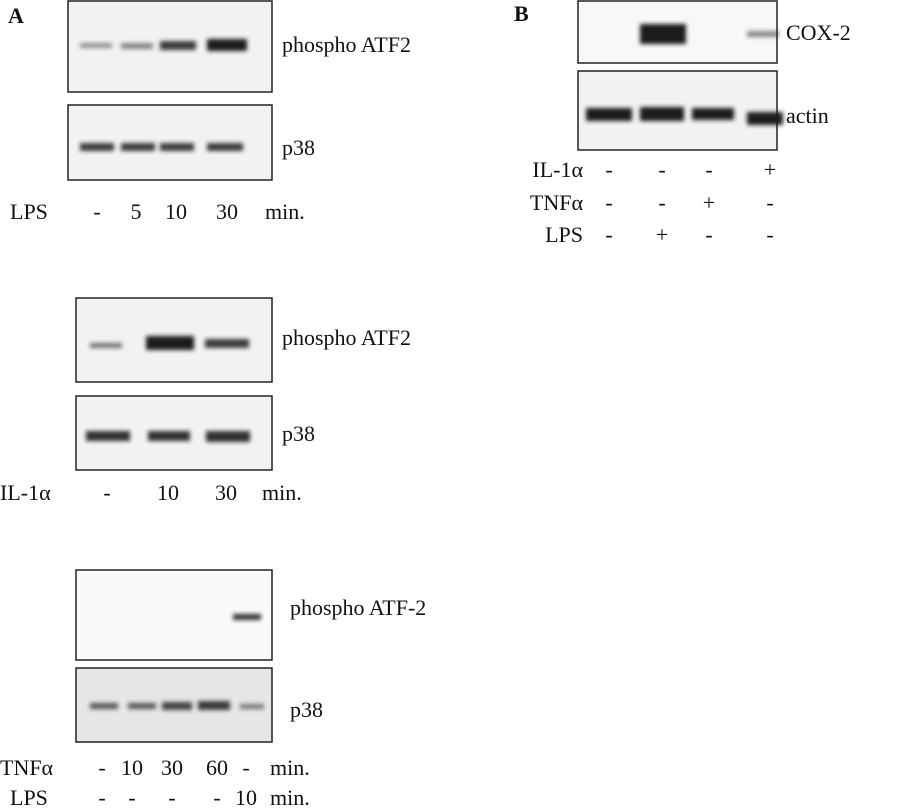  I want to click on band-label: phospho ATF-2, so click(358, 607).